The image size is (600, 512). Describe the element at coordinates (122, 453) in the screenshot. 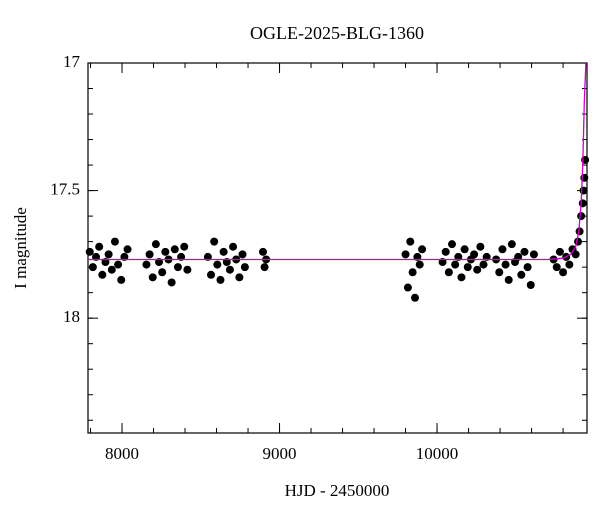

I see `x-tick-label: 8000` at that location.